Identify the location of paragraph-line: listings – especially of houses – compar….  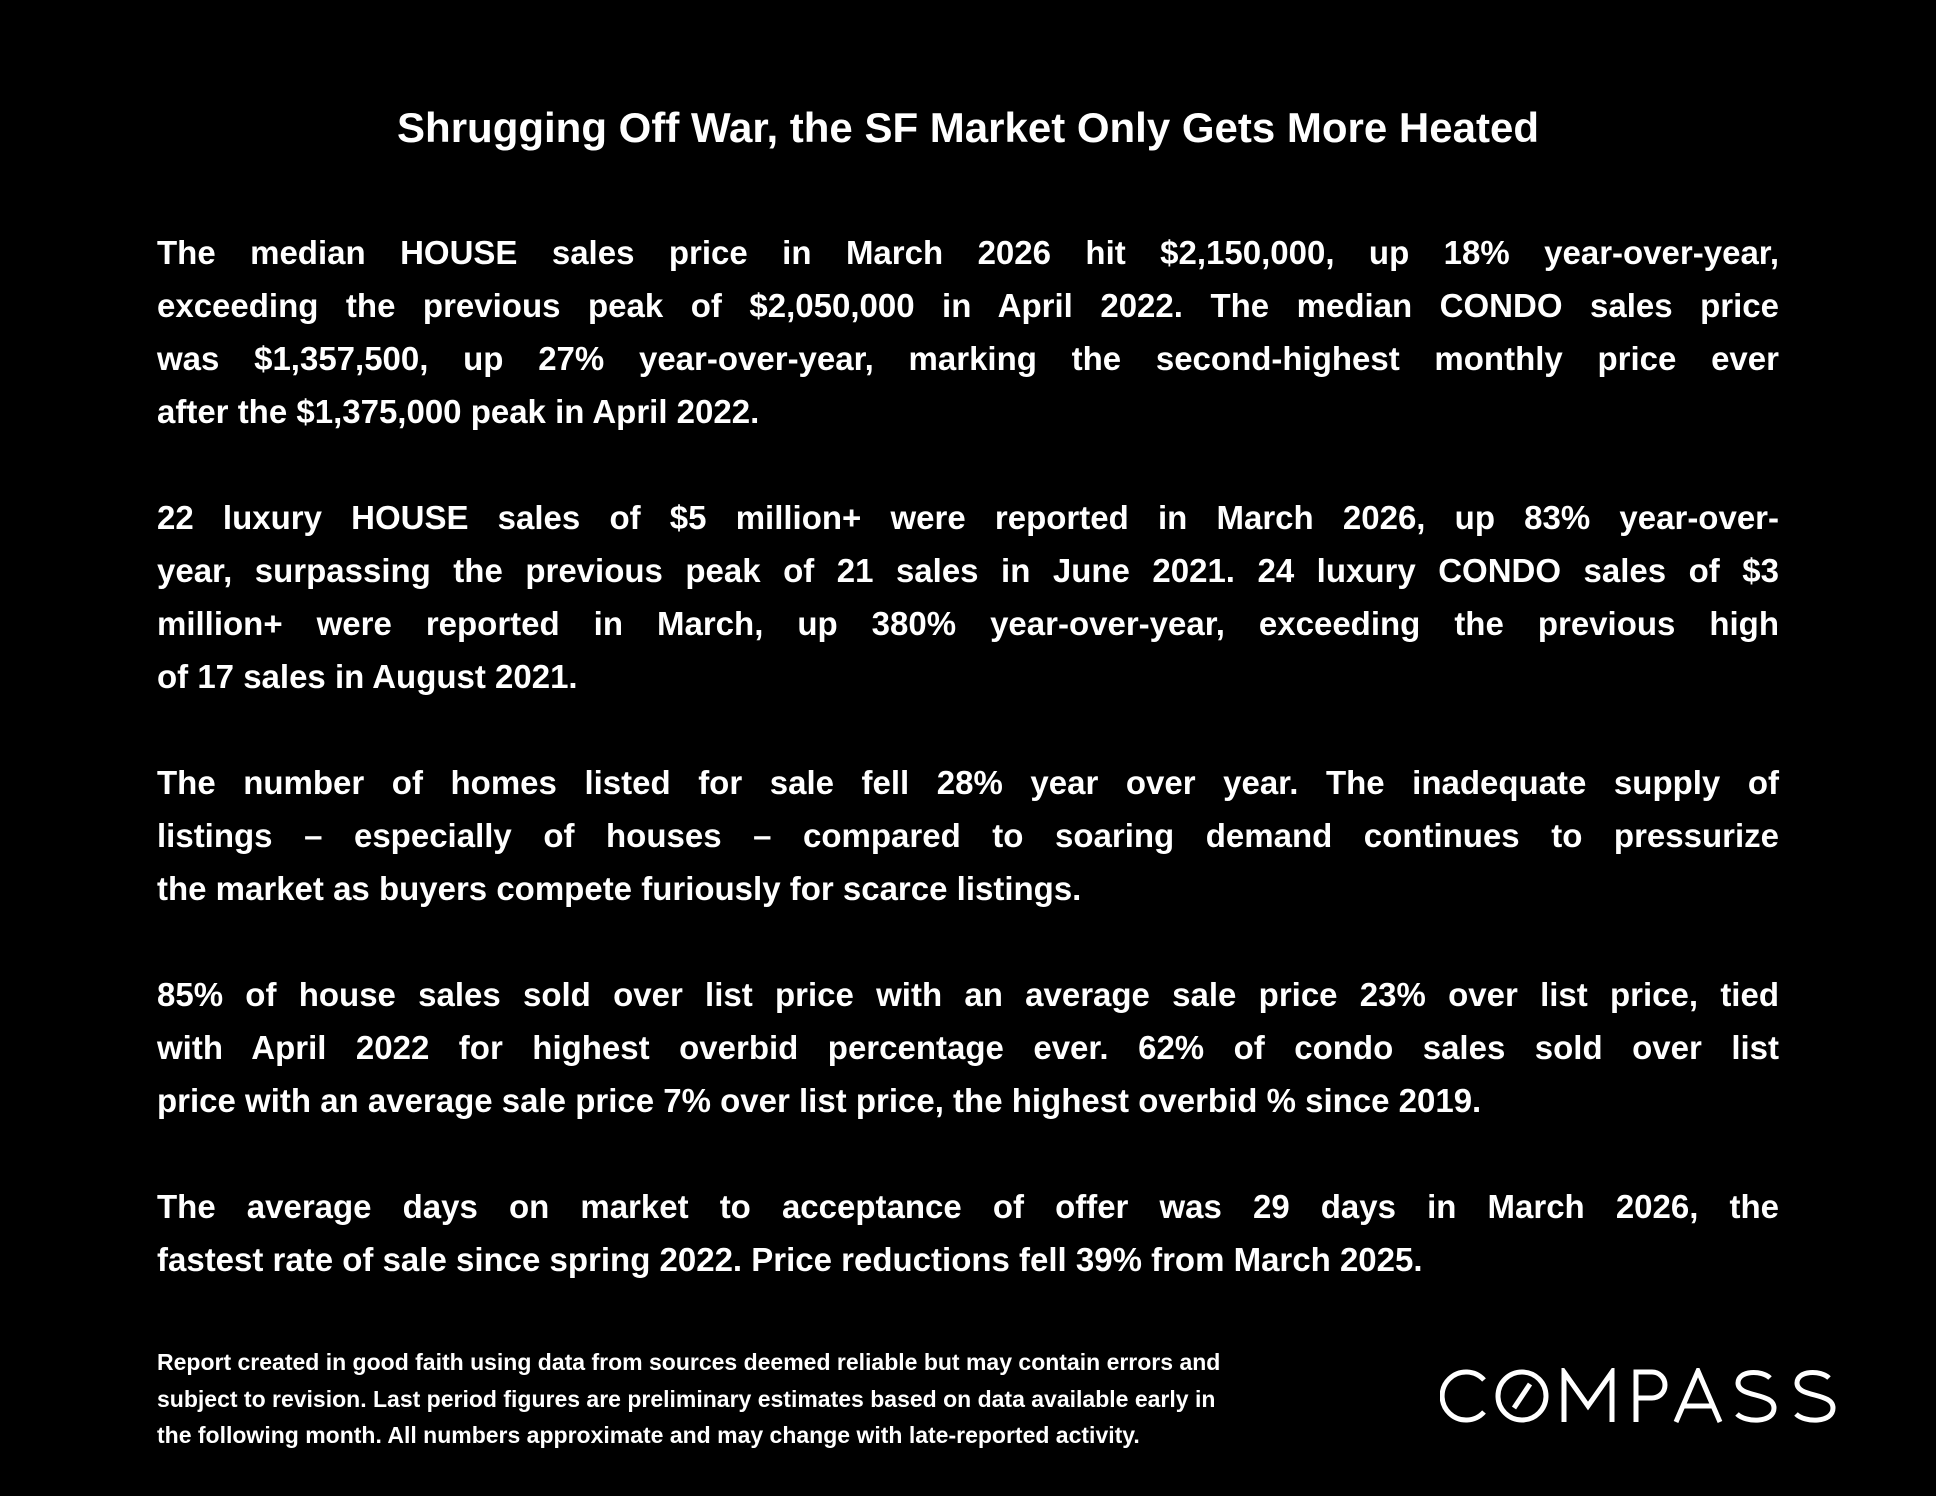
(968, 835).